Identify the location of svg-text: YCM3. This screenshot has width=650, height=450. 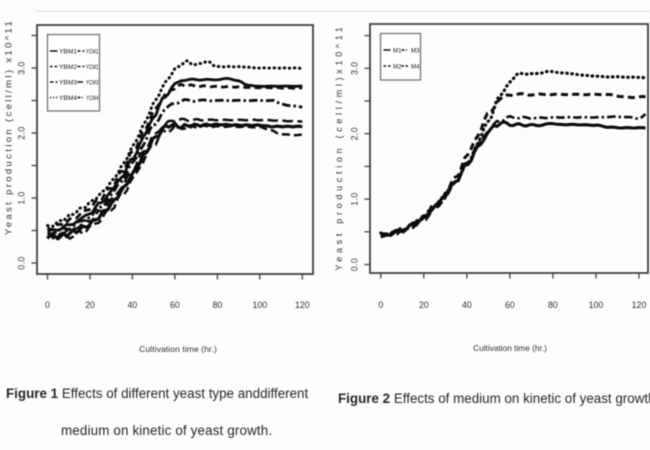
(92, 82).